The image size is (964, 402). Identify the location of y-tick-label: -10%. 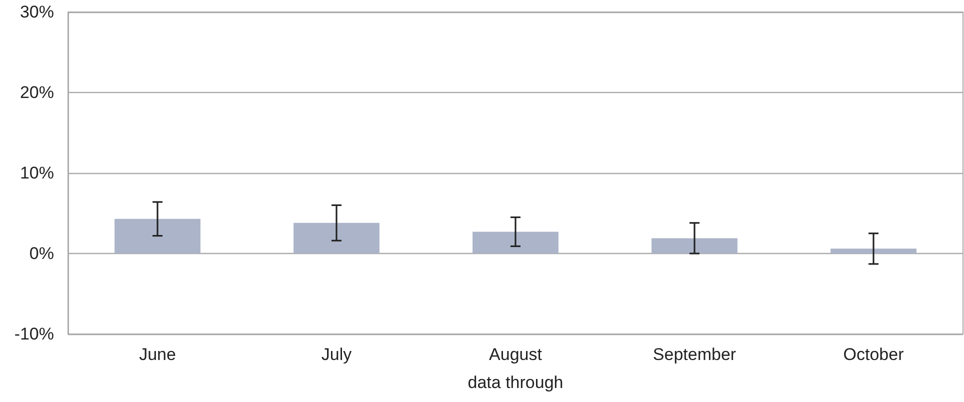
(34, 334).